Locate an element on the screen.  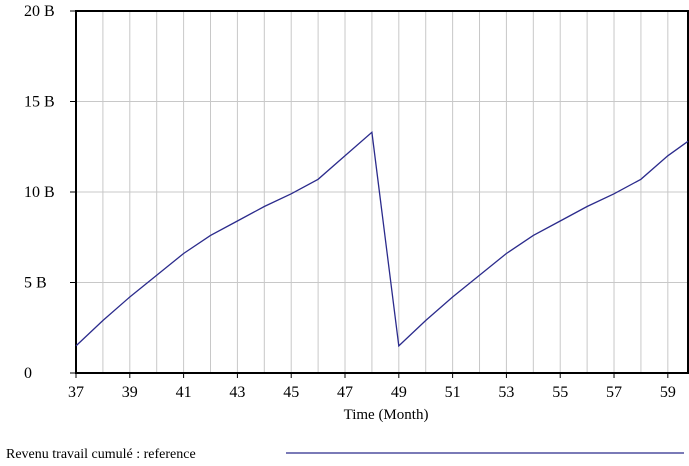
x-tick-label: 47 is located at coordinates (345, 392).